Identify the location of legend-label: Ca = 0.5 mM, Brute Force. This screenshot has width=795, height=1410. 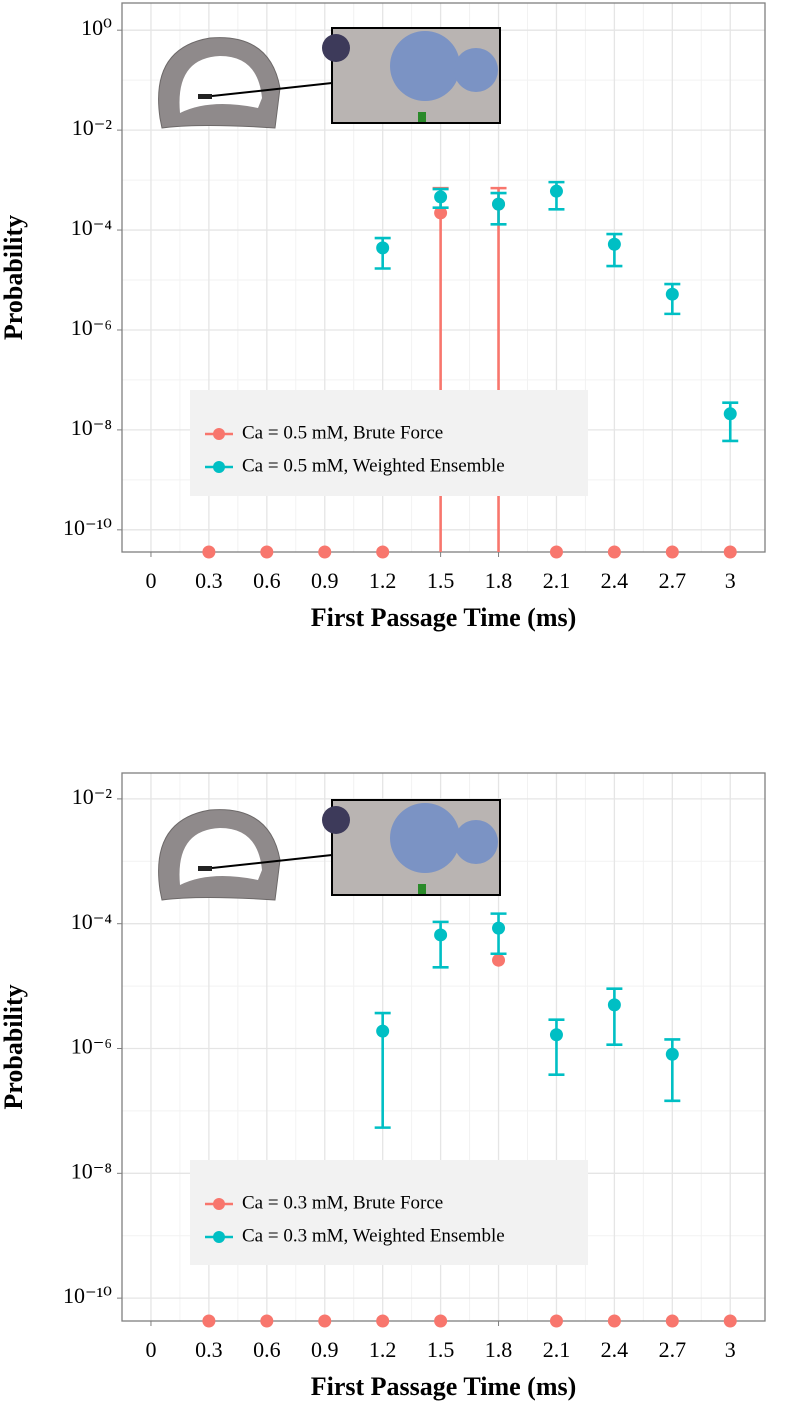
(342, 432).